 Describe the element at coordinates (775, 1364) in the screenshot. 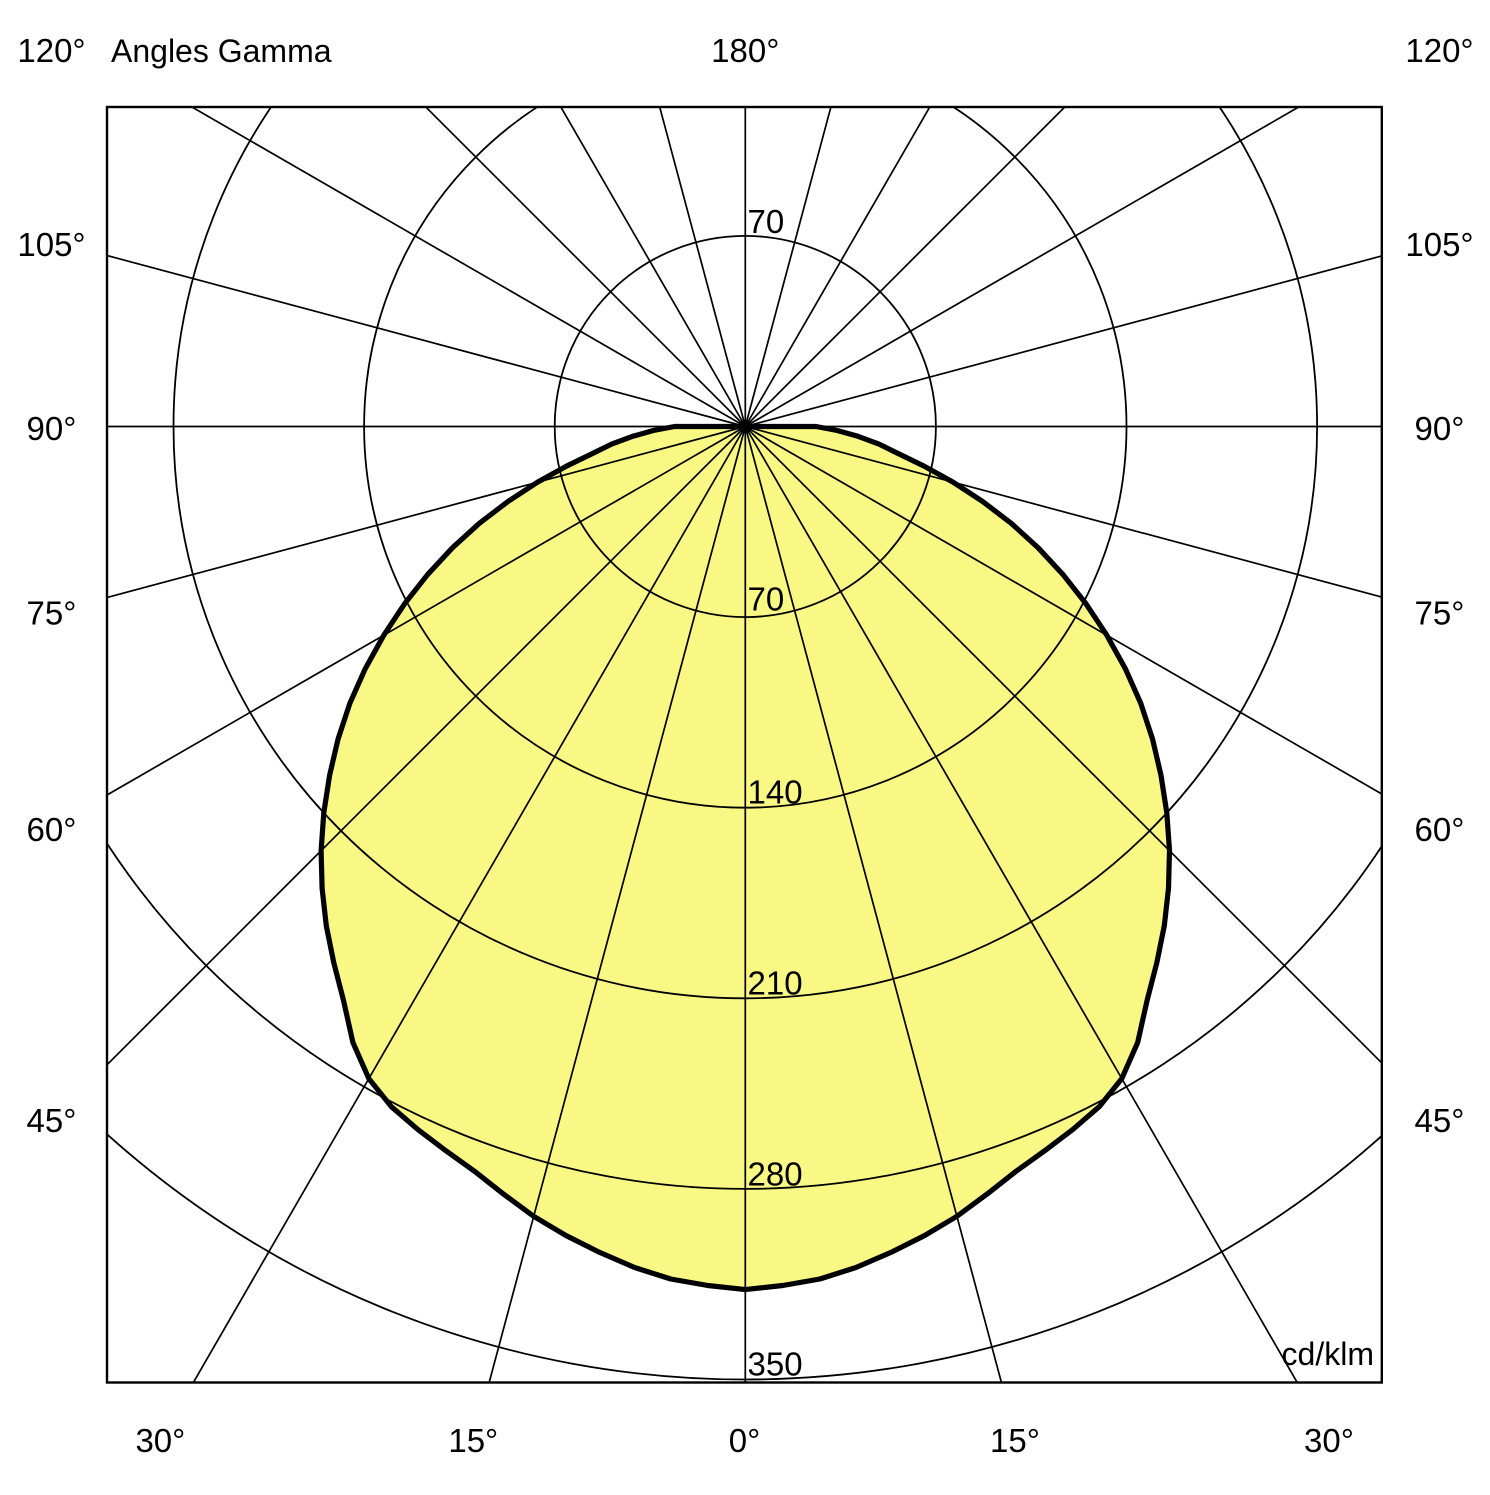

I see `svg-text: 350` at that location.